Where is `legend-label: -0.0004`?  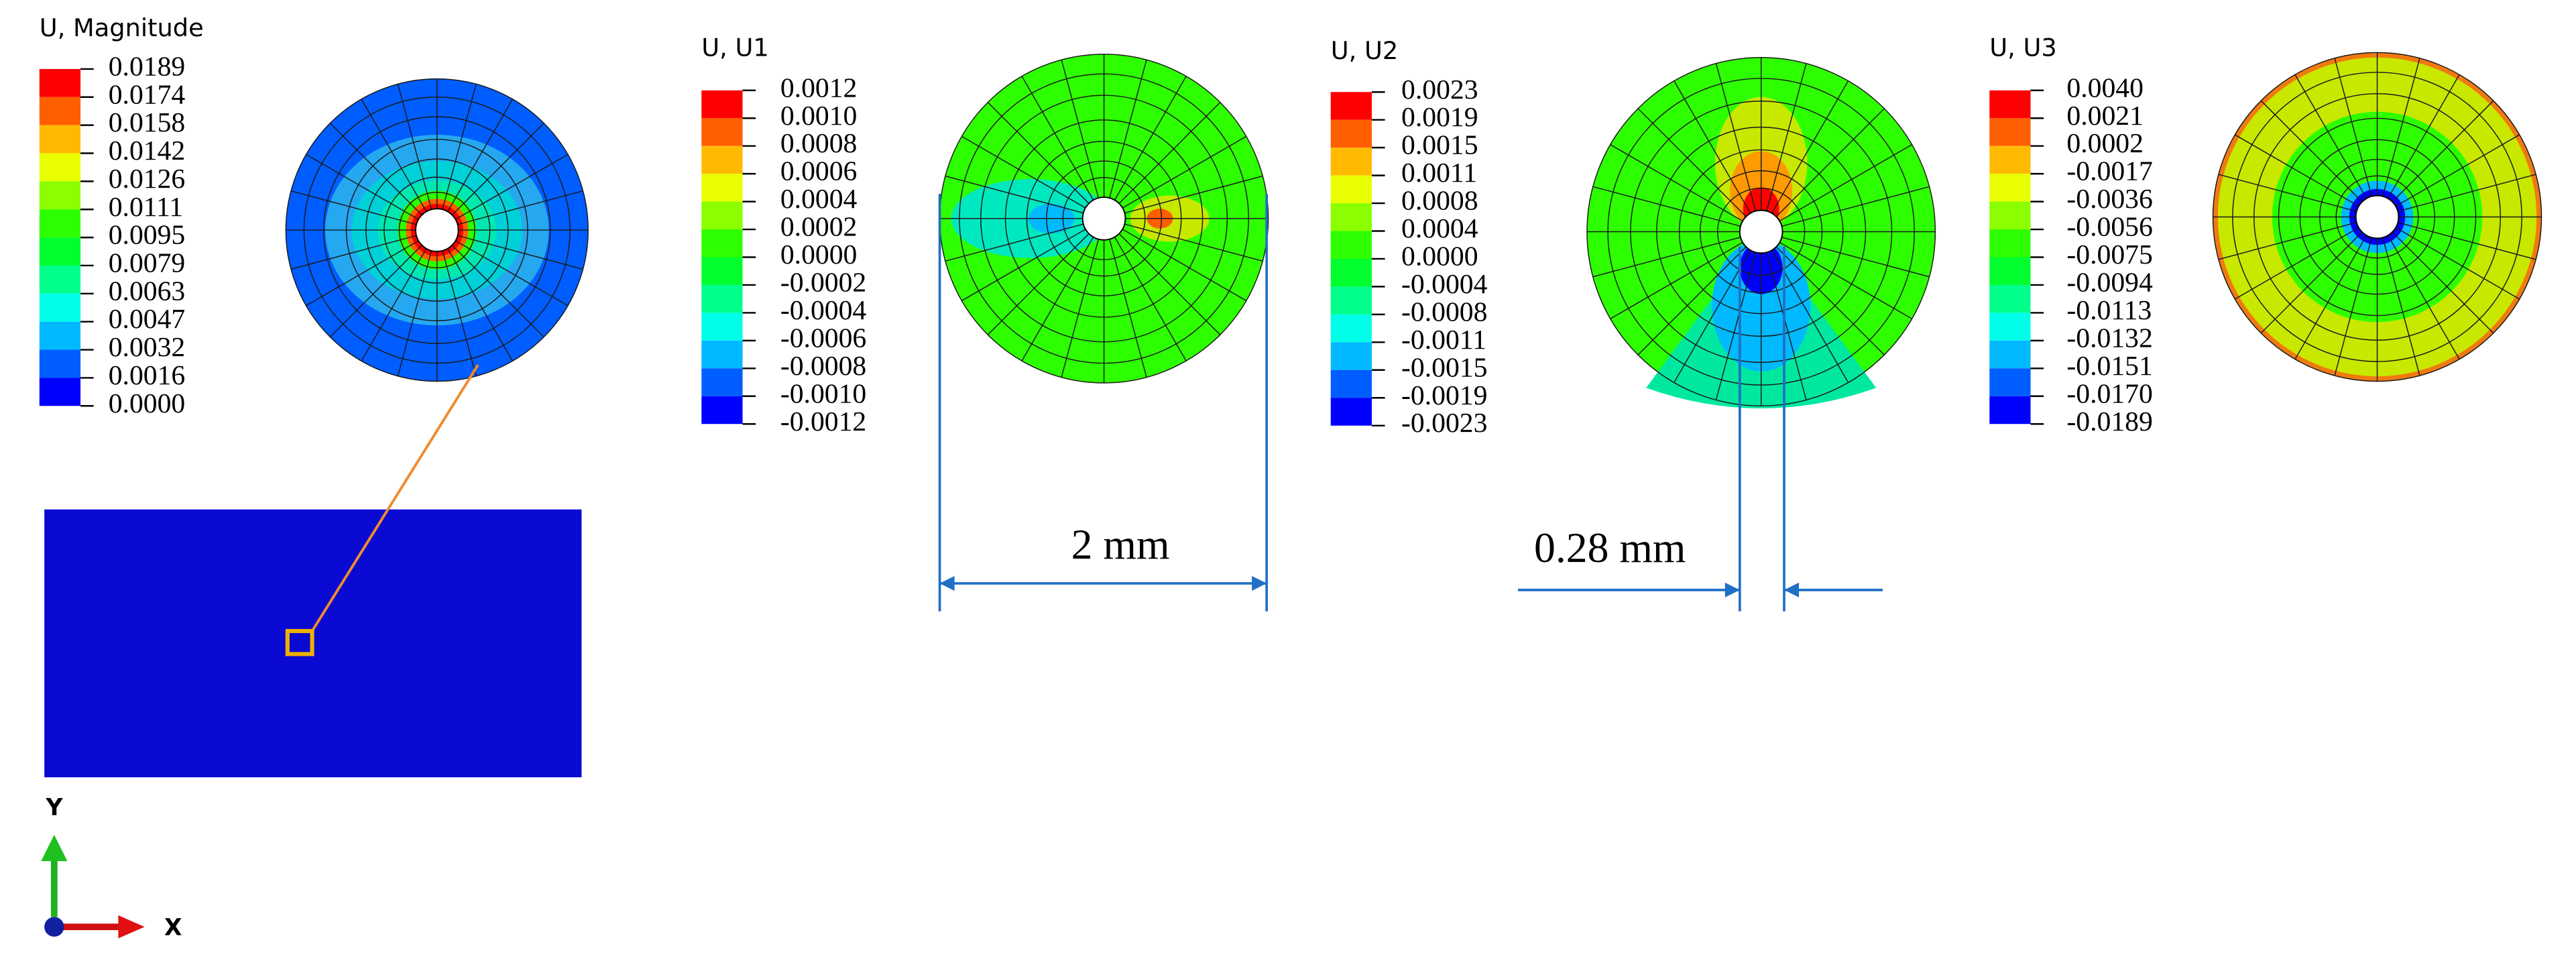
legend-label: -0.0004 is located at coordinates (823, 310).